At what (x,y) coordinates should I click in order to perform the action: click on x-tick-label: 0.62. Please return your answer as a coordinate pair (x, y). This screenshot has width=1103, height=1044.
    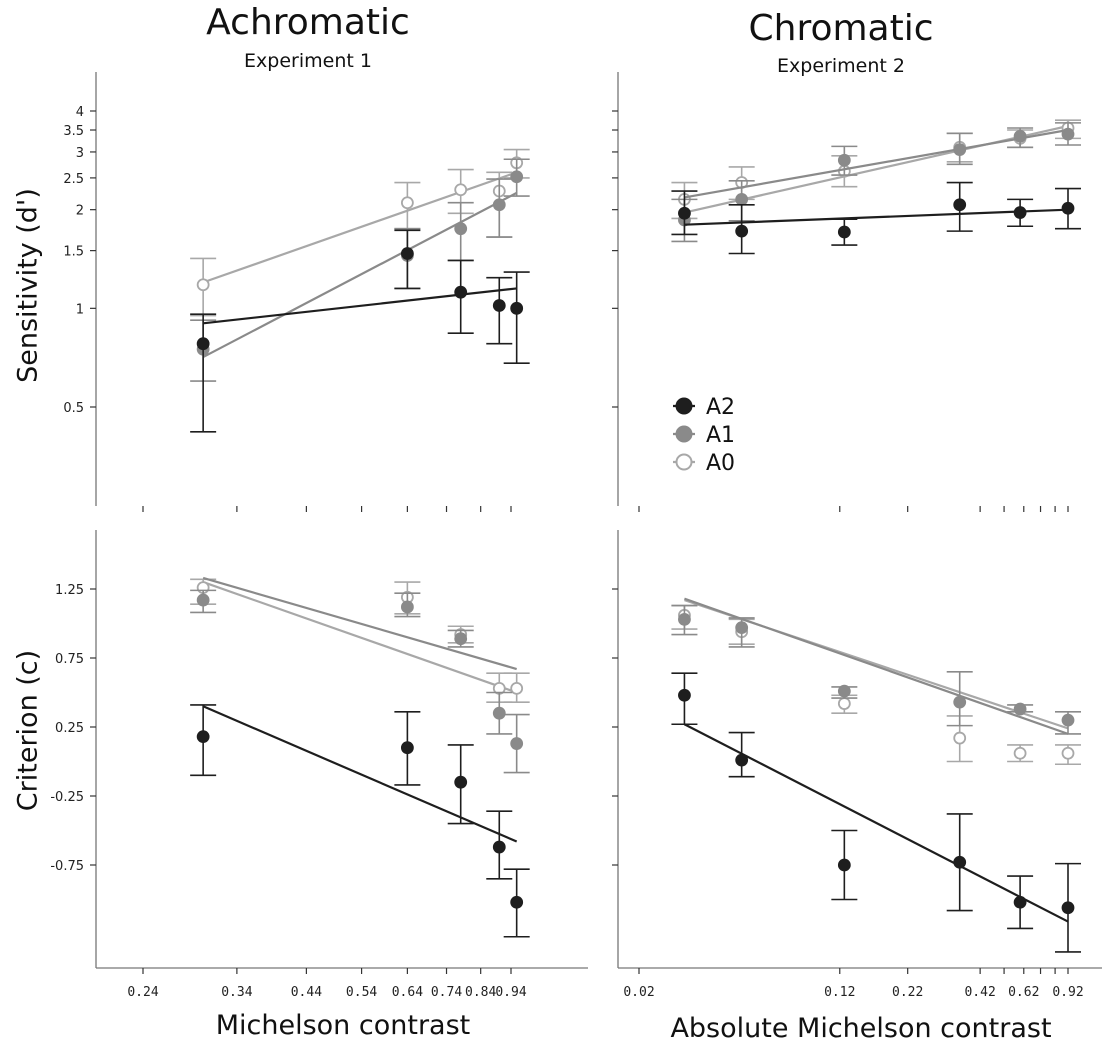
    Looking at the image, I should click on (1023, 992).